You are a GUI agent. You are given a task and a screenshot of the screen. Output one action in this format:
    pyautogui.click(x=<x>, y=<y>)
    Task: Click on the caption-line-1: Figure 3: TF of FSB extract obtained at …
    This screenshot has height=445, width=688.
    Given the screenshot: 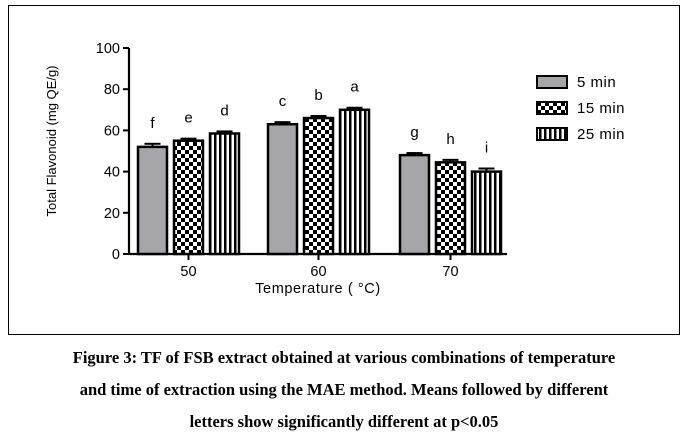 What is the action you would take?
    pyautogui.click(x=344, y=357)
    